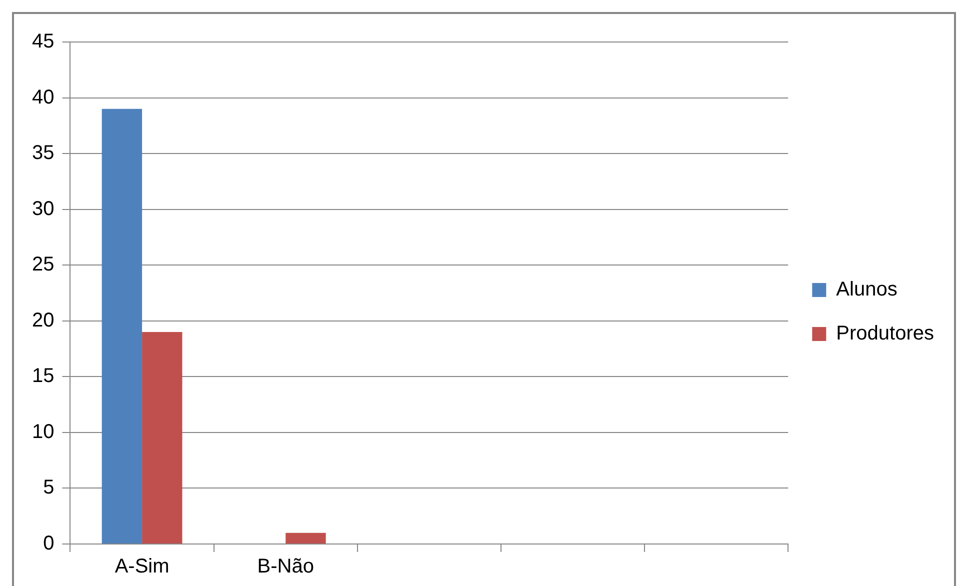 The image size is (960, 586). Describe the element at coordinates (43, 153) in the screenshot. I see `y-tick-label: 35` at that location.